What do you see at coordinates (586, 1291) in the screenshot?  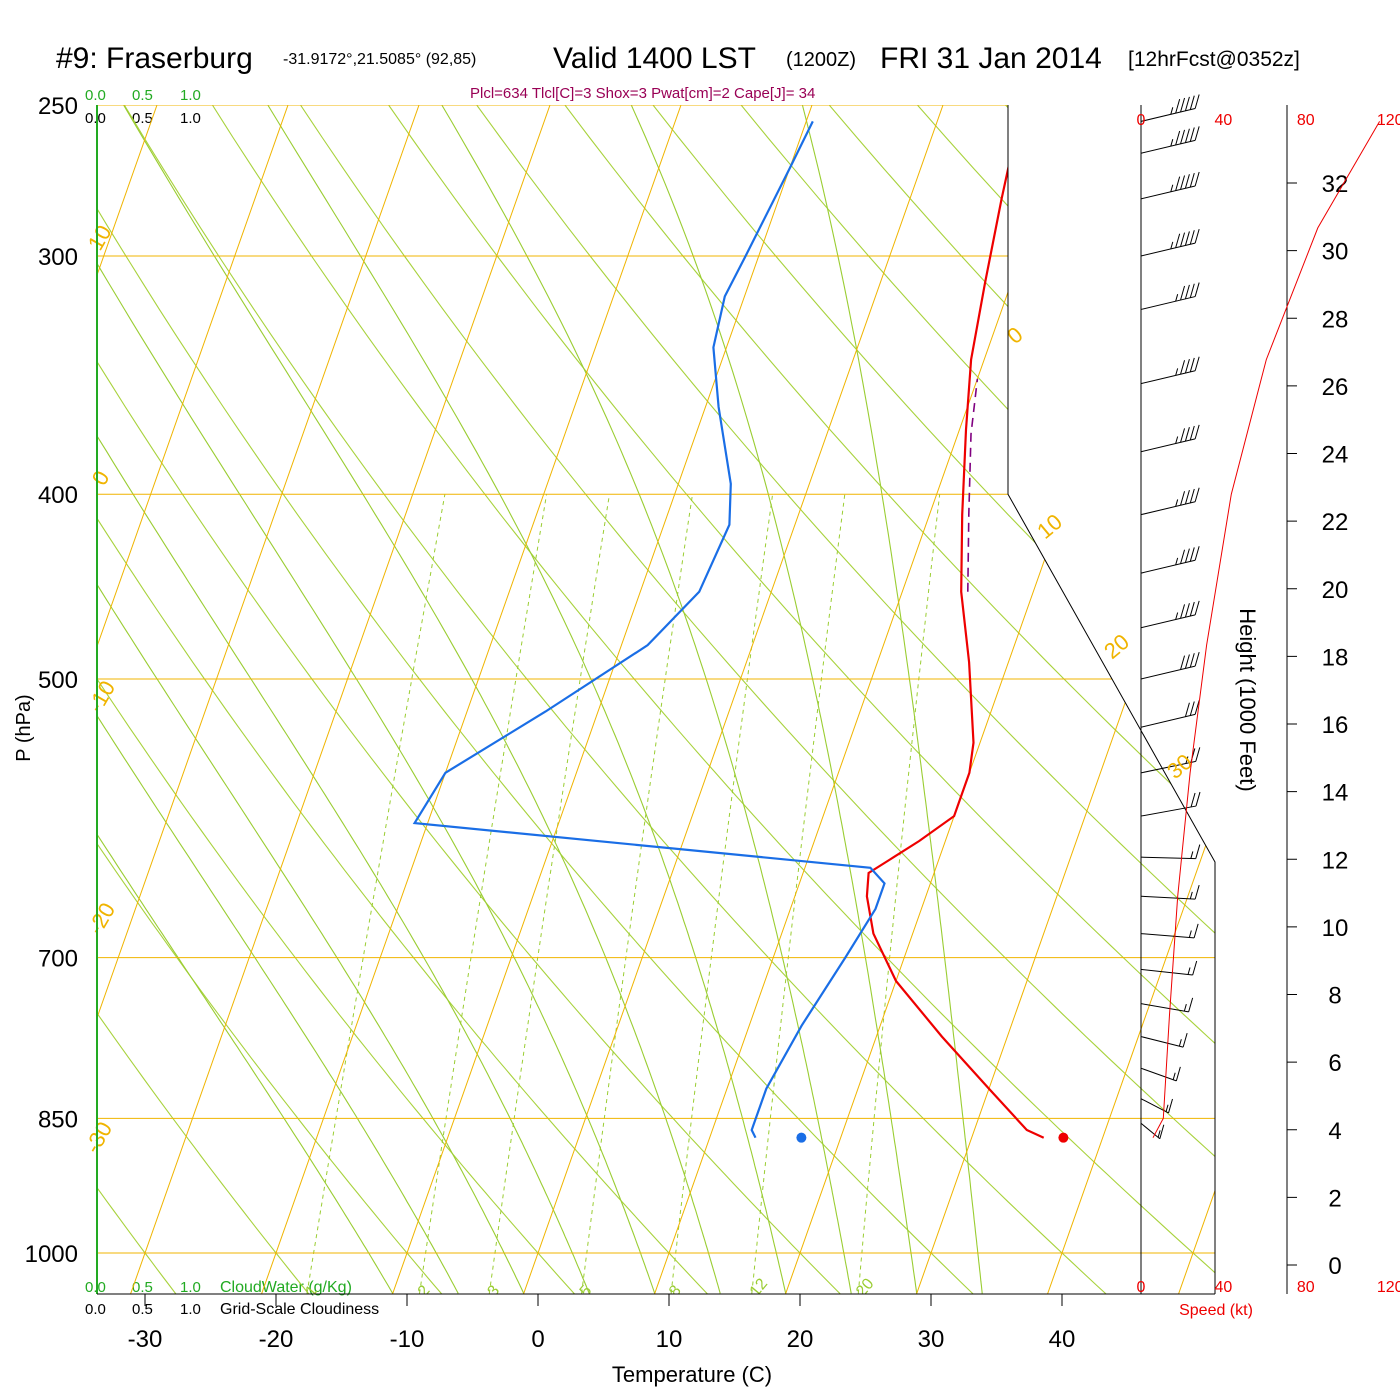 I see `mixing-ratio-label: 5` at bounding box center [586, 1291].